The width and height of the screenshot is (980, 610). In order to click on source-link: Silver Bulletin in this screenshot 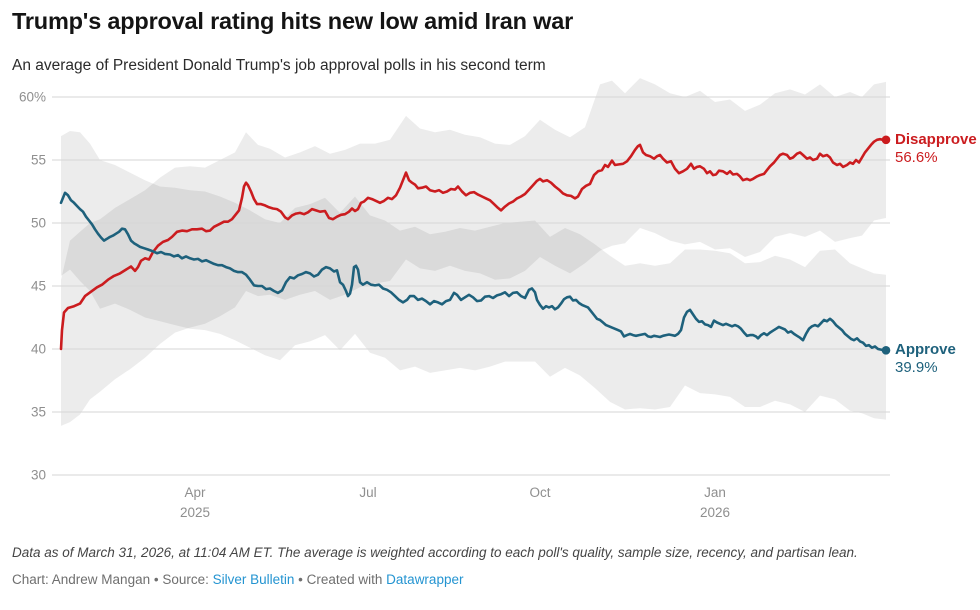, I will do `click(253, 579)`.